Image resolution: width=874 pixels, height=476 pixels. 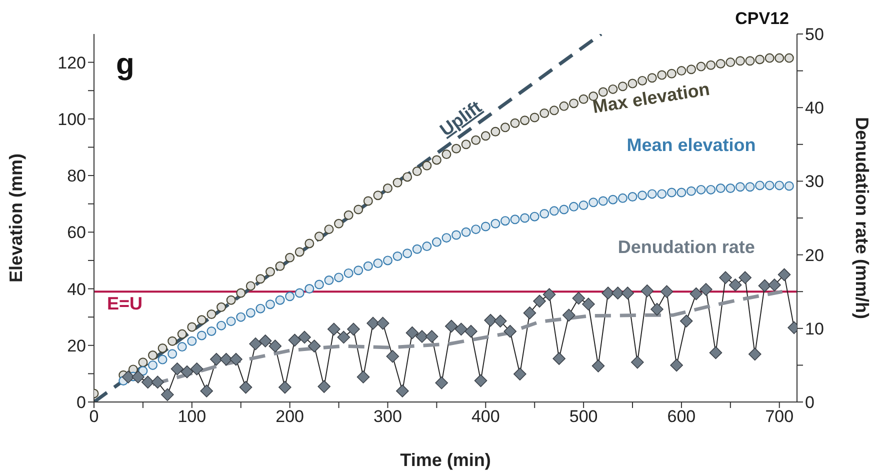 What do you see at coordinates (814, 34) in the screenshot?
I see `y2-tick-label: 50` at bounding box center [814, 34].